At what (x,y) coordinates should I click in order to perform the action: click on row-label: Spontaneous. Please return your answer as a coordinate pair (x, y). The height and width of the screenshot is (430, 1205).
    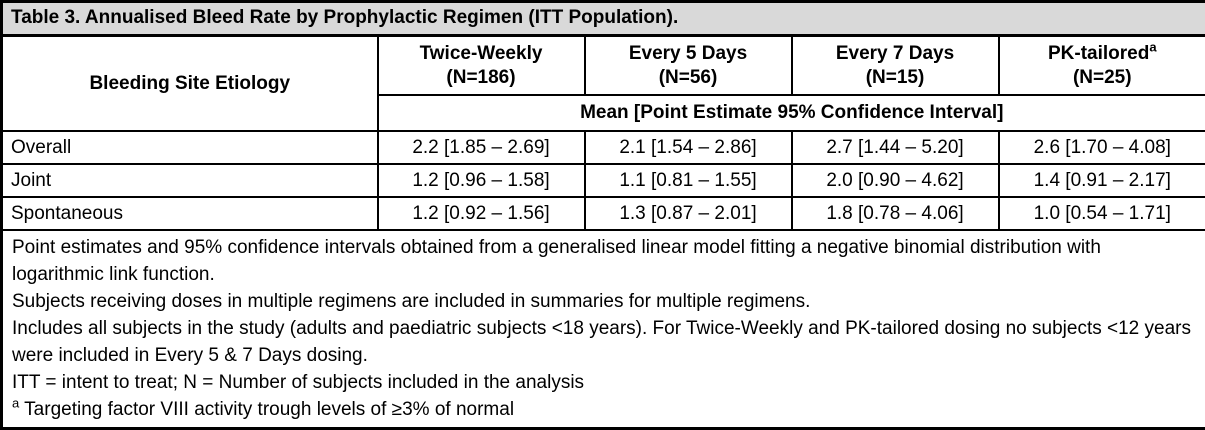
    Looking at the image, I should click on (190, 213).